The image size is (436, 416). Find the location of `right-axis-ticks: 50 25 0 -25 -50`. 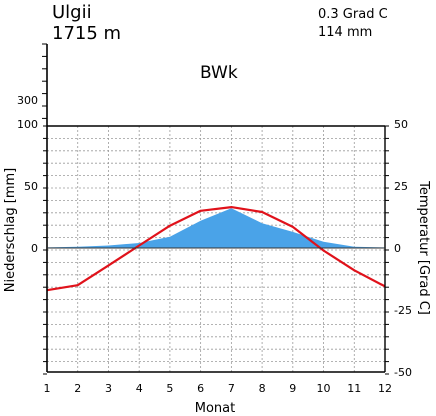

right-axis-ticks: 50 25 0 -25 -50 is located at coordinates (403, 248).